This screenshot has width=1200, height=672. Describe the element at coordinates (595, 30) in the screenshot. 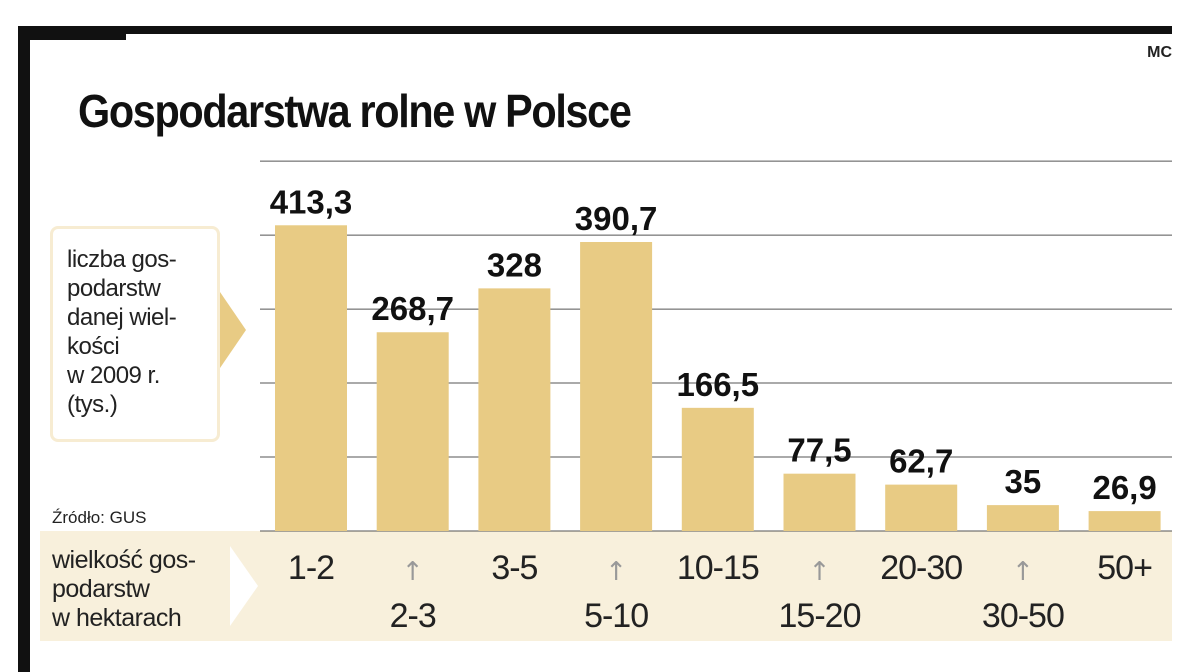

I see `frame-top-rule` at that location.